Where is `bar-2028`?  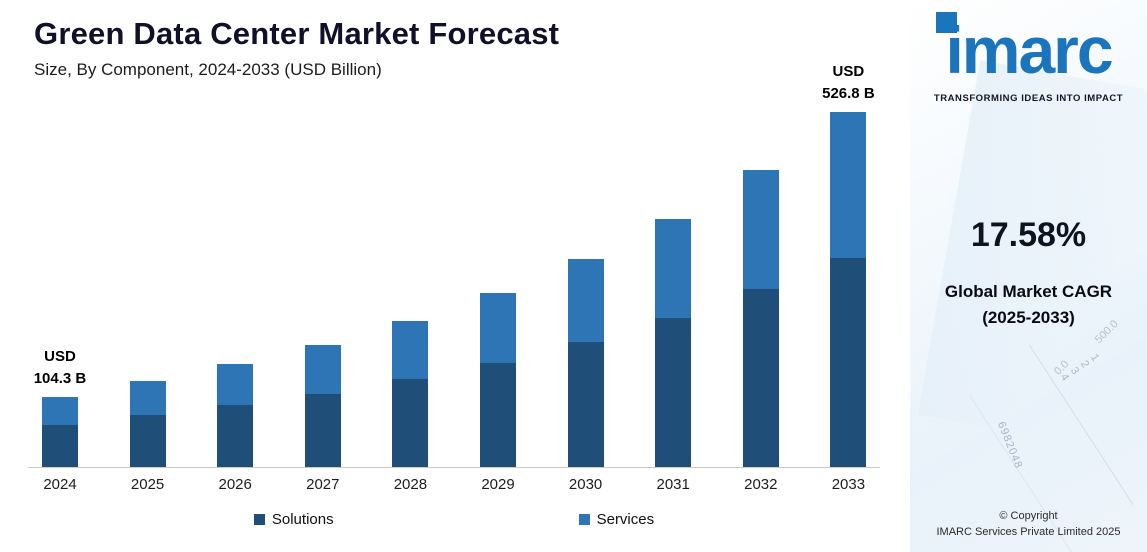 bar-2028 is located at coordinates (410, 394).